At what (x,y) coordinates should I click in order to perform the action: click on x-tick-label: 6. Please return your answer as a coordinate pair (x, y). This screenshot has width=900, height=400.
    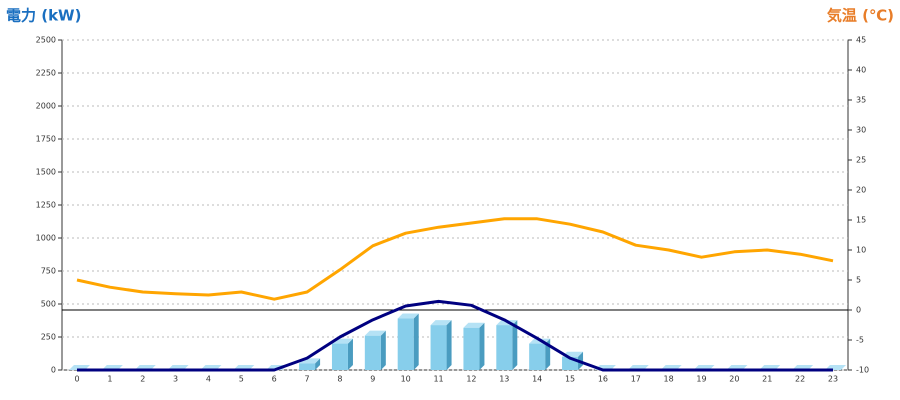
    Looking at the image, I should click on (274, 379).